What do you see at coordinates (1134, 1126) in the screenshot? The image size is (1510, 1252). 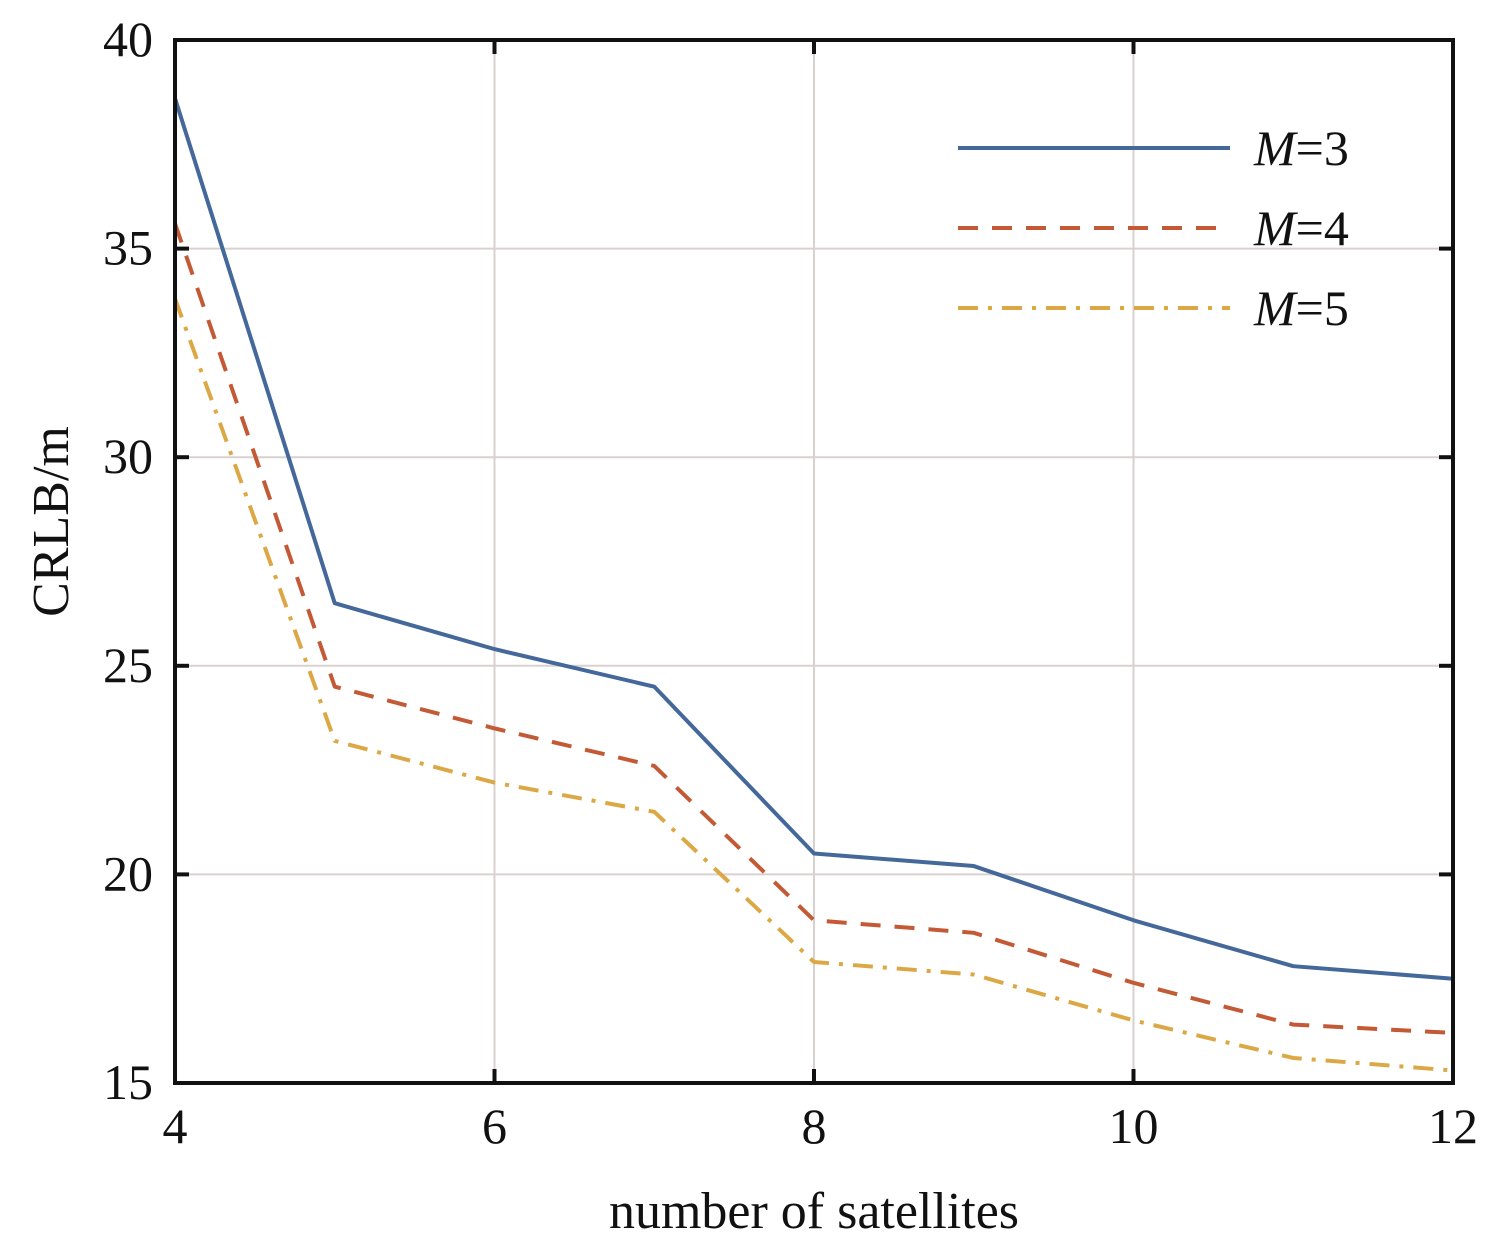 I see `x-tick-label: 10` at bounding box center [1134, 1126].